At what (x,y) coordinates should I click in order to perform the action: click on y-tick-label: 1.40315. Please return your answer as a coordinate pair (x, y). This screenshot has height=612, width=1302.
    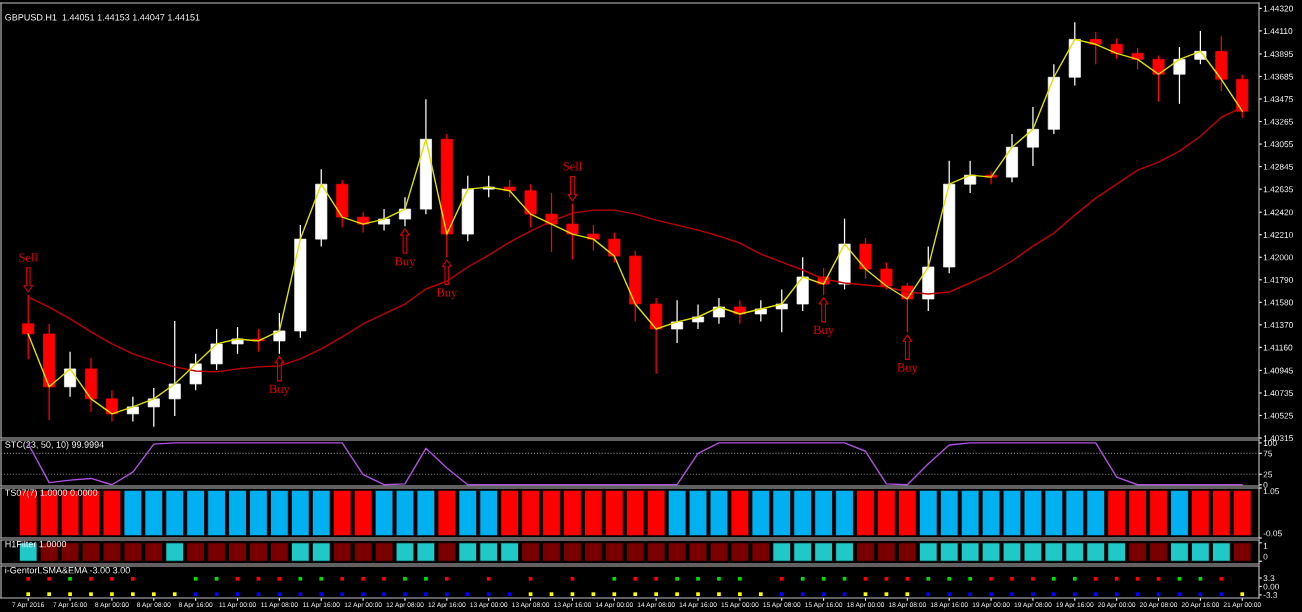
    Looking at the image, I should click on (1278, 438).